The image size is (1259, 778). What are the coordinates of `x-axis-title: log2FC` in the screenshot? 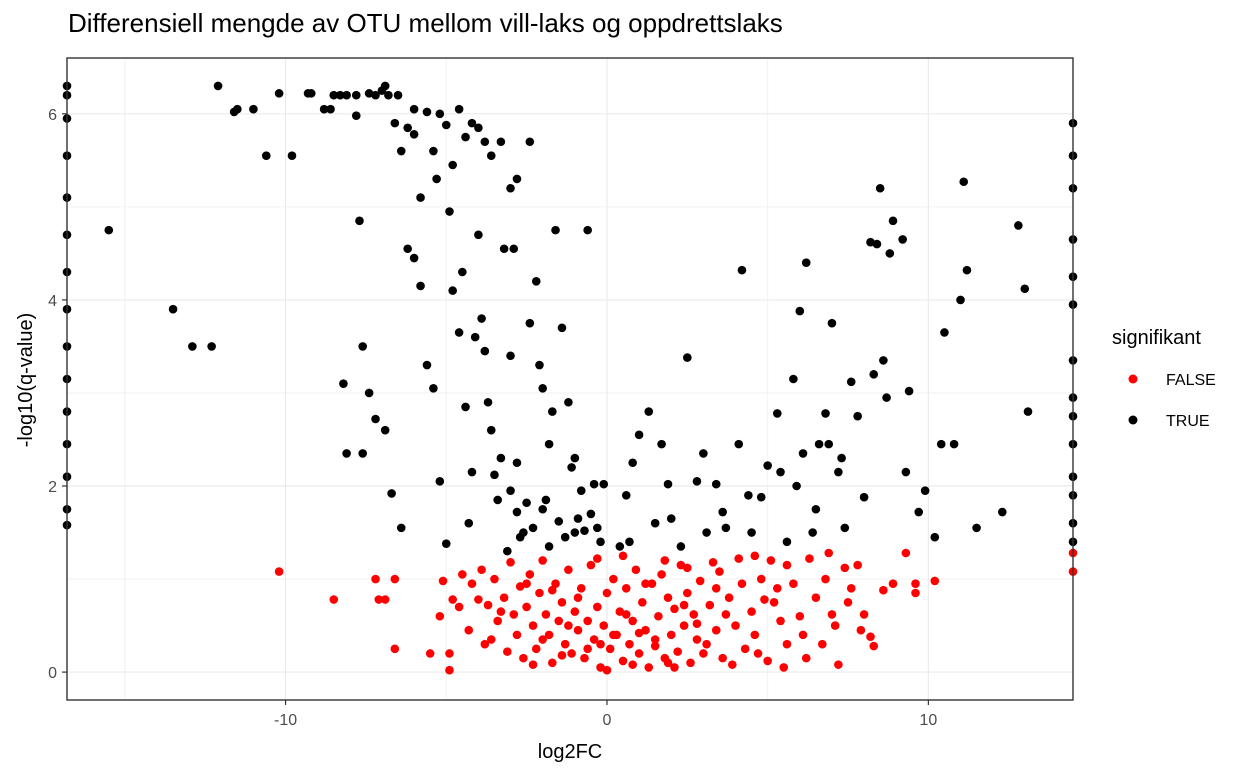 It's located at (570, 752).